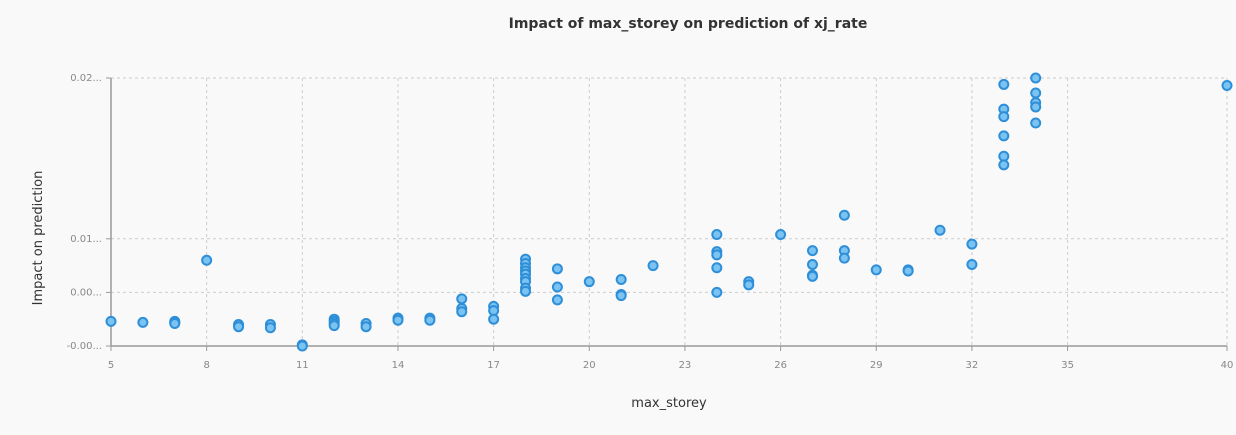 The width and height of the screenshot is (1236, 435). Describe the element at coordinates (1227, 365) in the screenshot. I see `x-tick-label: 40` at that location.